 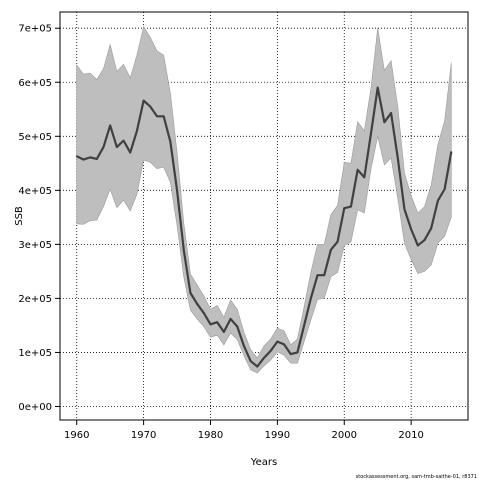 I want to click on ssb-point-2008, so click(x=397, y=158).